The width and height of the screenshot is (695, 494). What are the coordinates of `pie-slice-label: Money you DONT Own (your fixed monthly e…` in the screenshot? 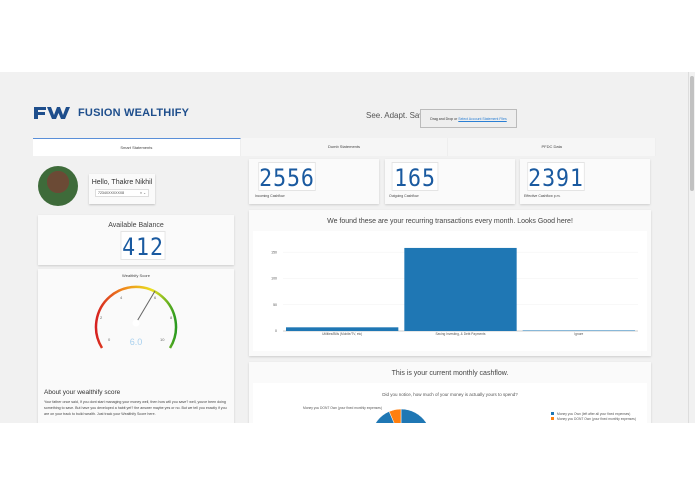 It's located at (342, 408).